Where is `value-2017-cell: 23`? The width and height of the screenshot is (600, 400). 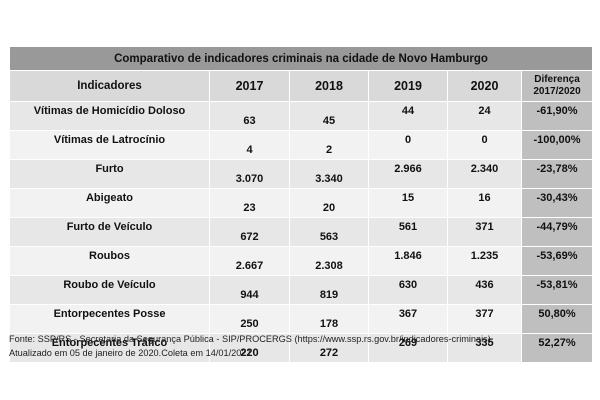 value-2017-cell: 23 is located at coordinates (249, 203).